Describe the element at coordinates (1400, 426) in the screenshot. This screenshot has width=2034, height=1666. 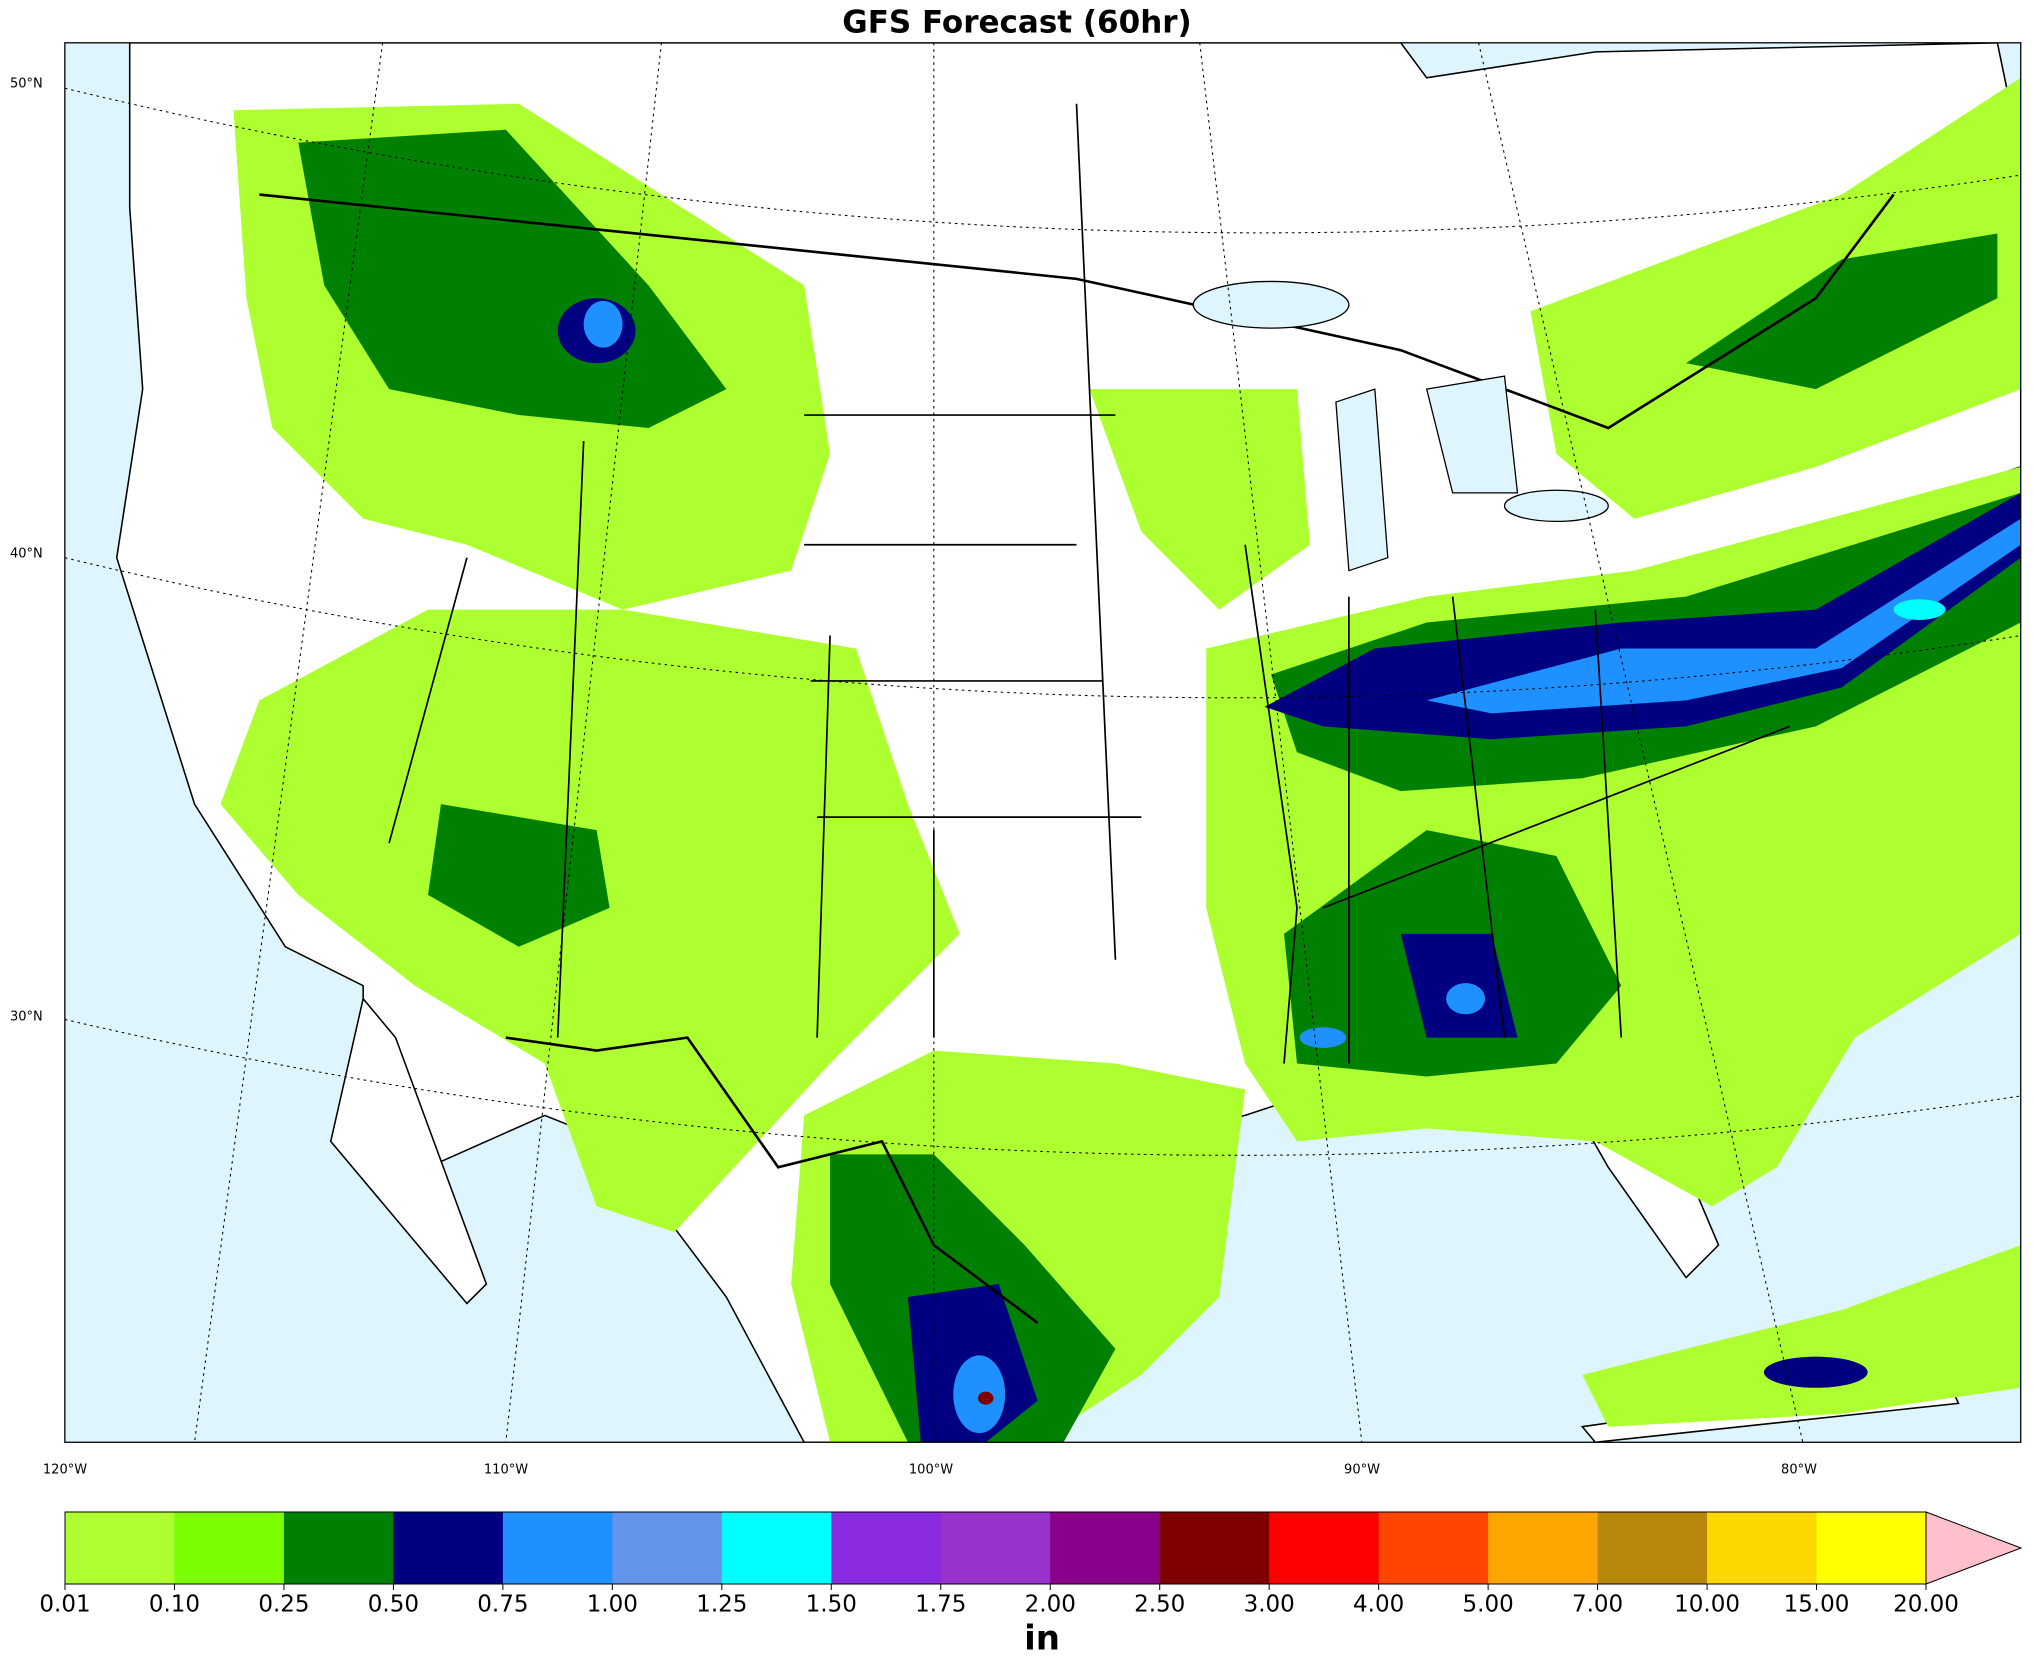
I see `lakes` at that location.